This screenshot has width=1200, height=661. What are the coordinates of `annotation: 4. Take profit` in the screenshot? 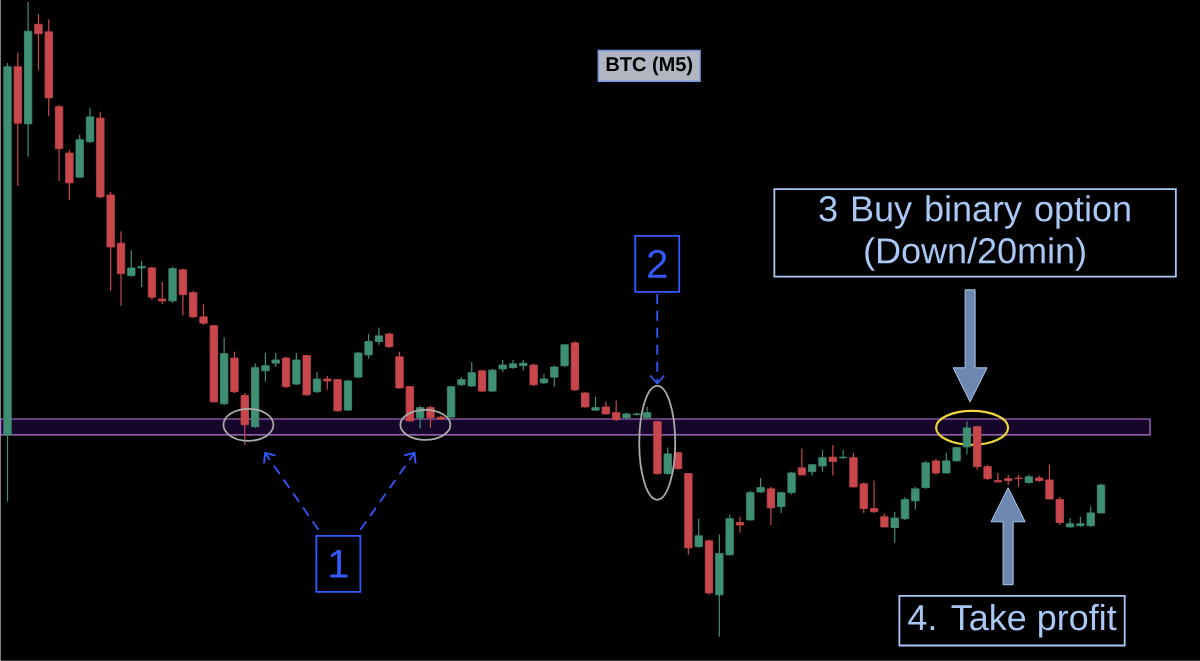 It's located at (1012, 621).